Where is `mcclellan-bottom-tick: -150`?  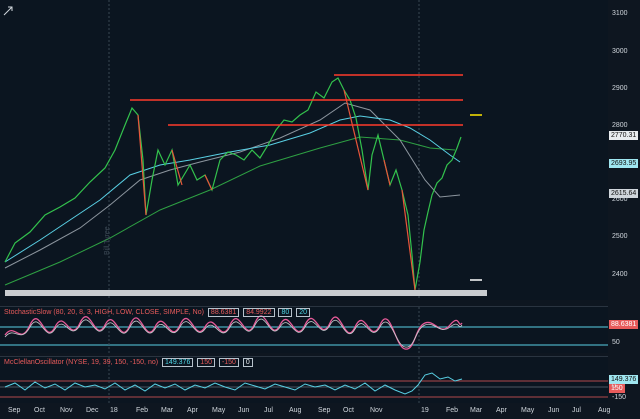
mcclellan-bottom-tick: -150 is located at coordinates (619, 397).